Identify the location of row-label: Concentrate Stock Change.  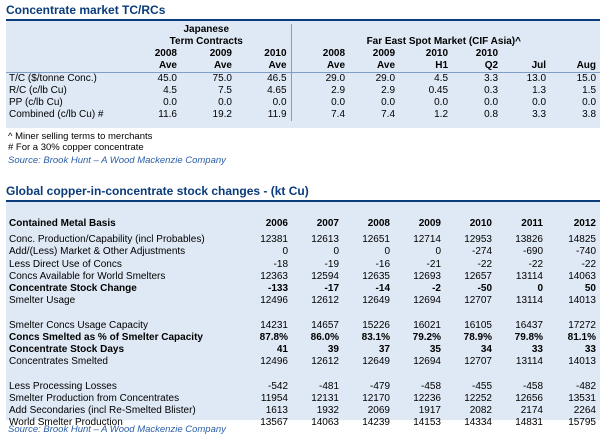
(73, 289).